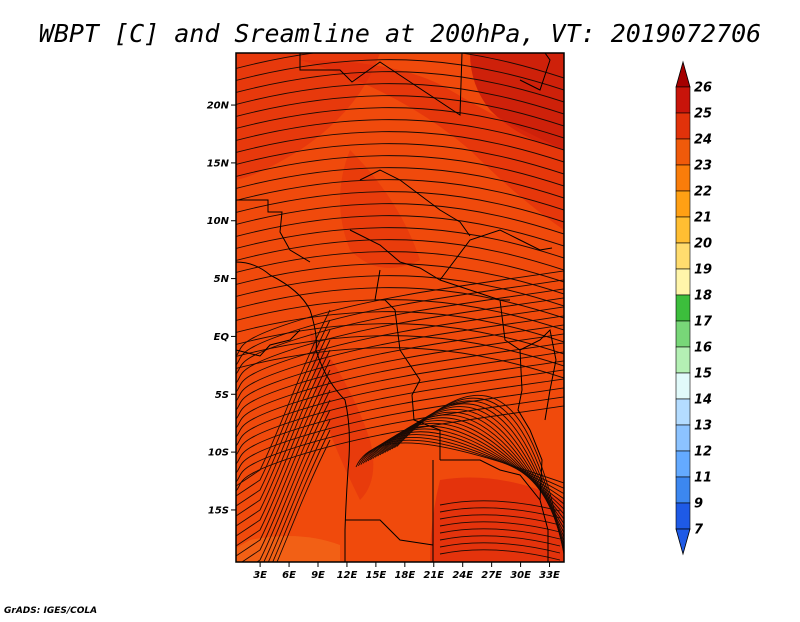  I want to click on colorbar-level-label: 21, so click(703, 218).